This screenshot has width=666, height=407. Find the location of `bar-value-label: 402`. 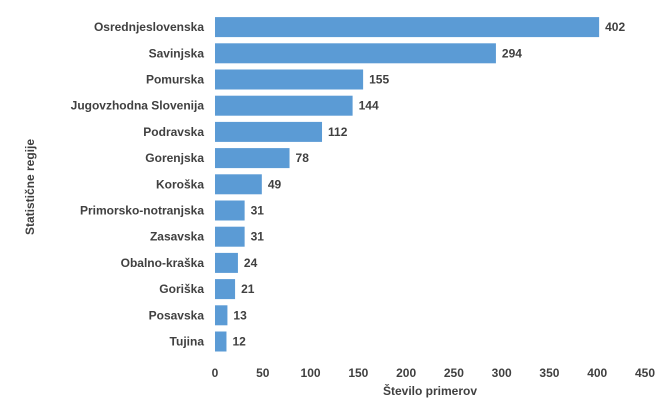

bar-value-label: 402 is located at coordinates (615, 27).